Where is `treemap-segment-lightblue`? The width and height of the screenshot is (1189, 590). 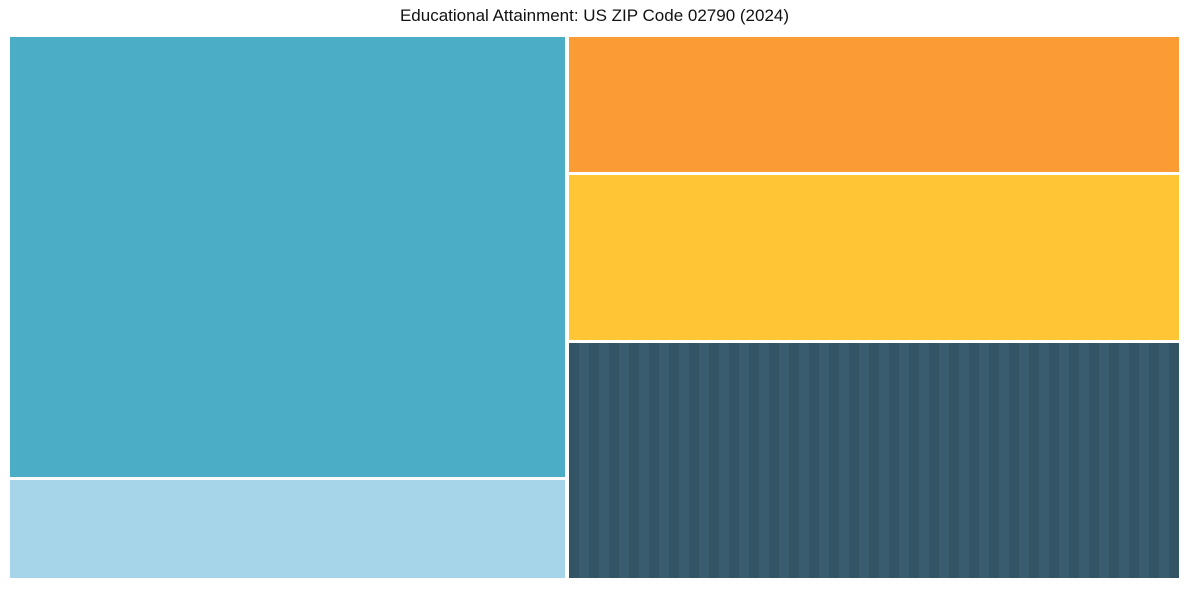 treemap-segment-lightblue is located at coordinates (288, 529).